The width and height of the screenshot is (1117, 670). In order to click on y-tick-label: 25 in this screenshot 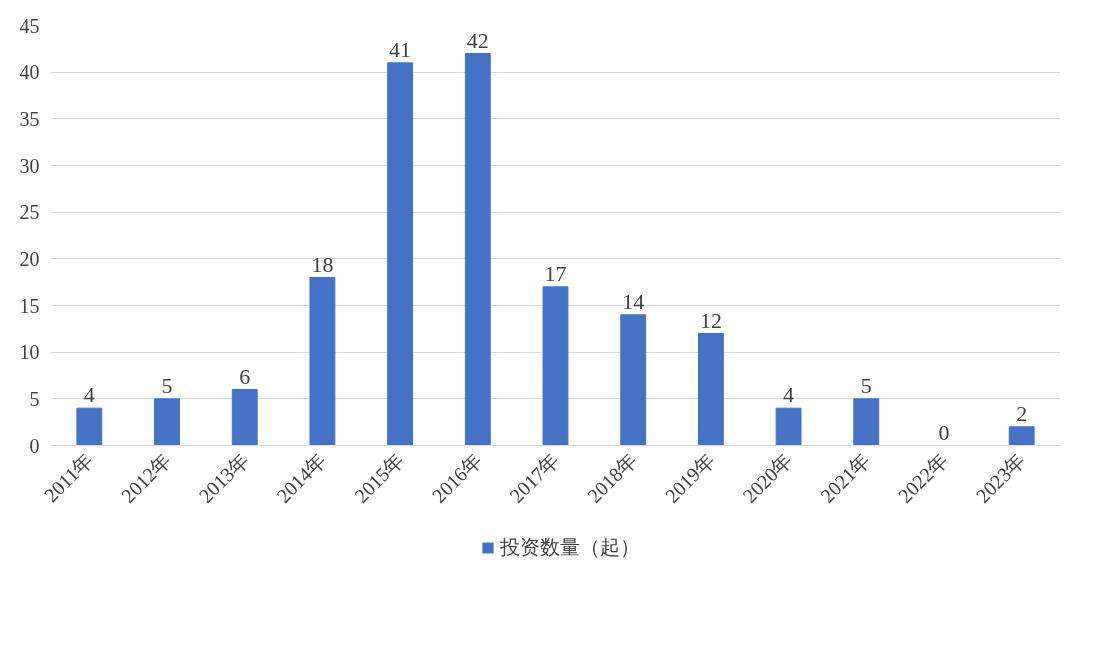, I will do `click(29, 212)`.